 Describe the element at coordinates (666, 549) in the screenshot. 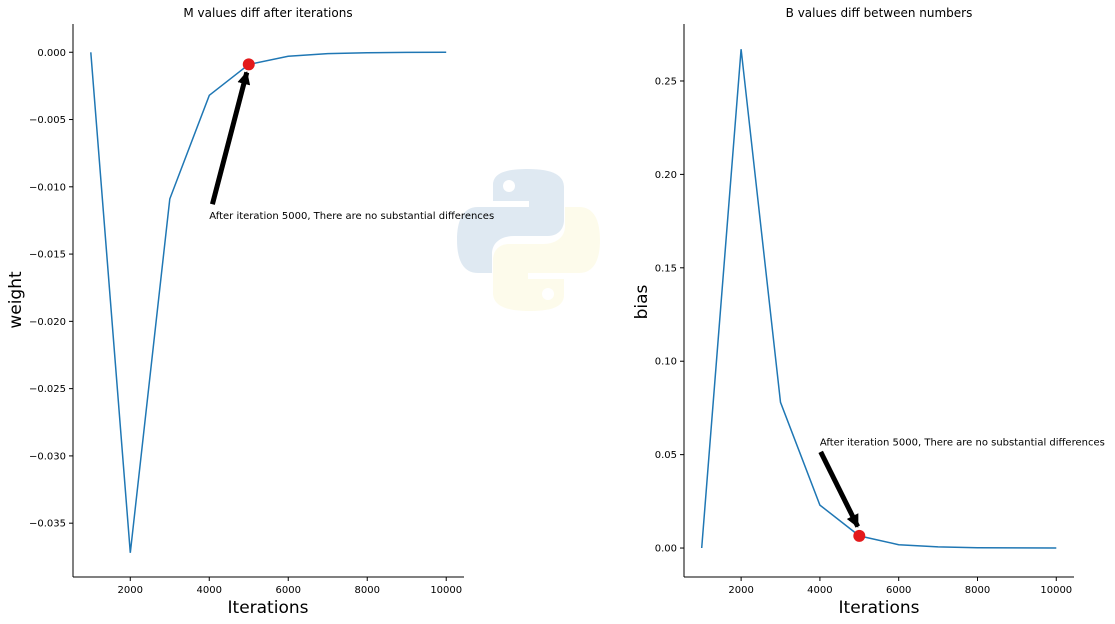

I see `y-tick-label: 0.00` at that location.